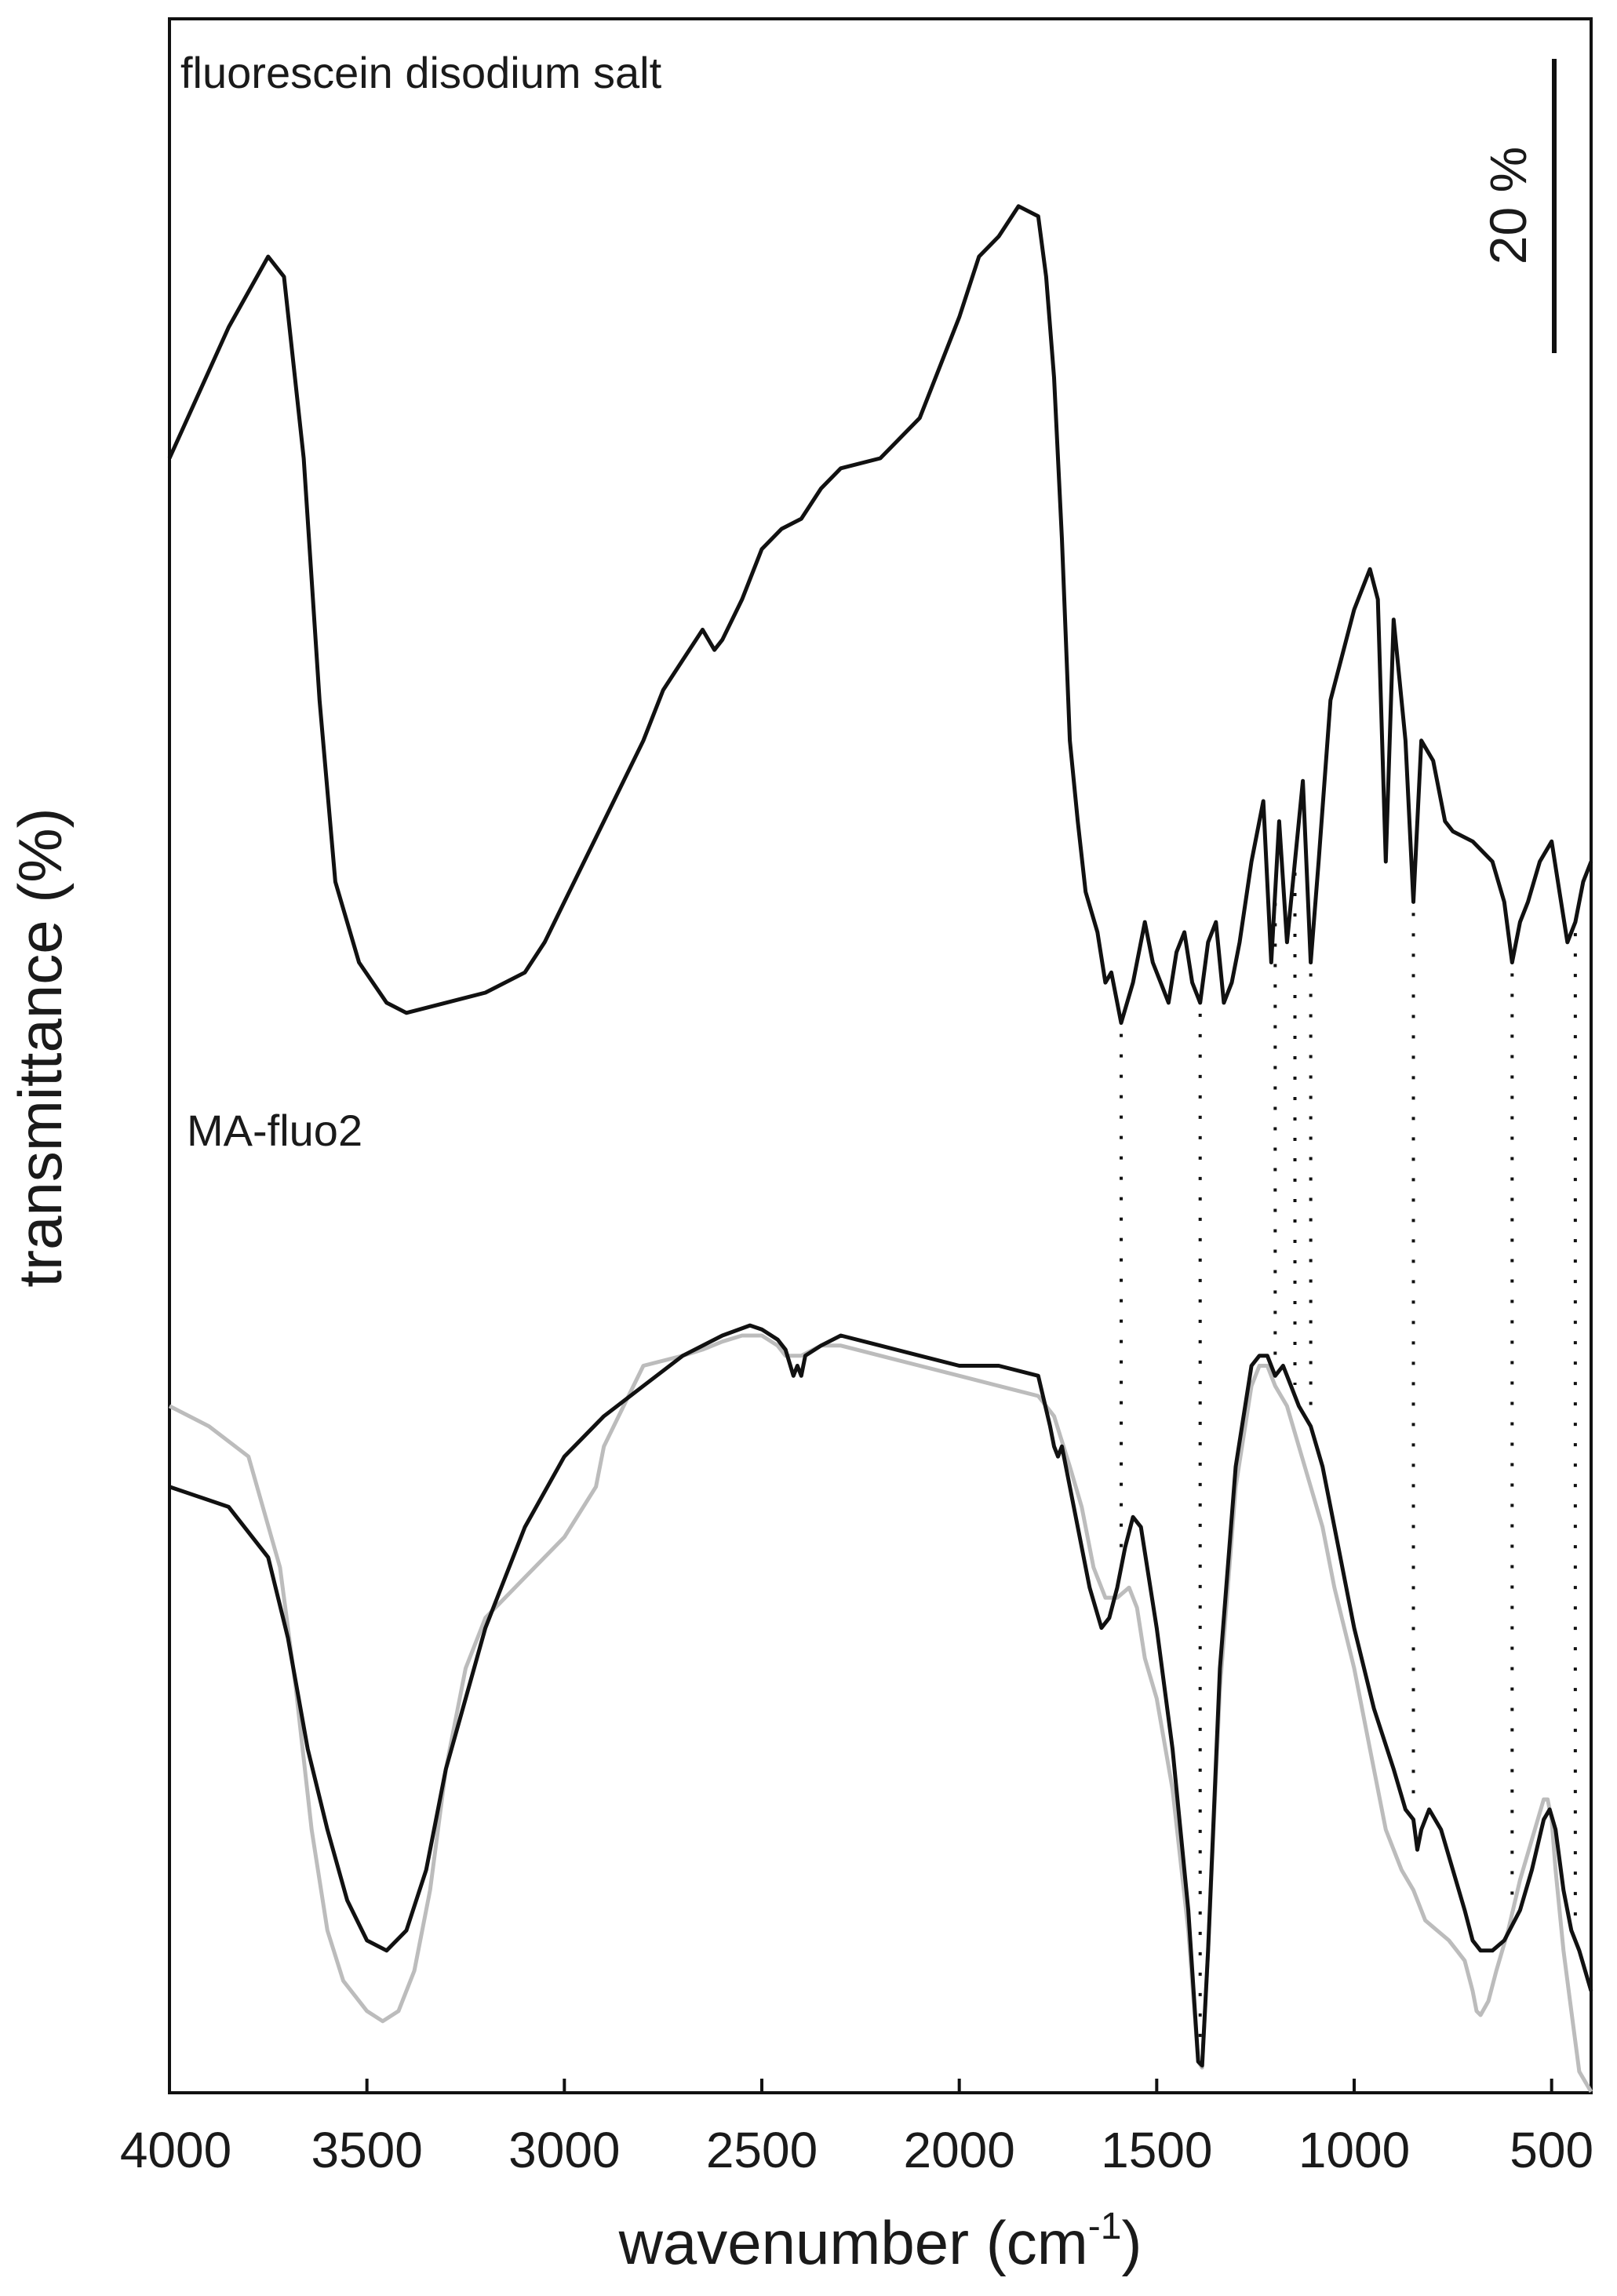  What do you see at coordinates (274, 1130) in the screenshot?
I see `annotation-ma-fluo2: MA-fluo2` at bounding box center [274, 1130].